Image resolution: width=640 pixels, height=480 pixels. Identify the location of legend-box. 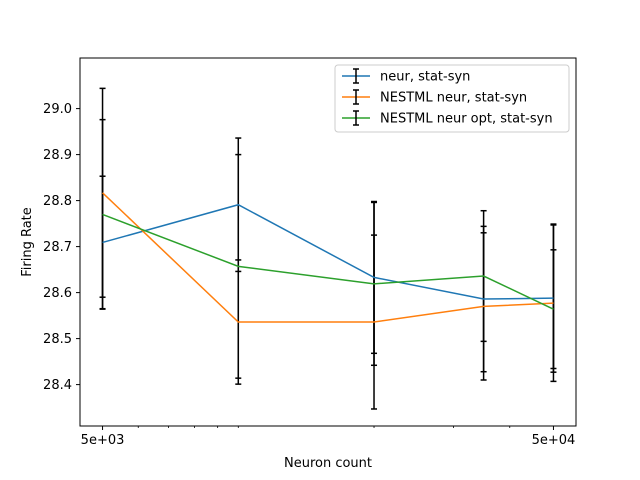
(452, 98).